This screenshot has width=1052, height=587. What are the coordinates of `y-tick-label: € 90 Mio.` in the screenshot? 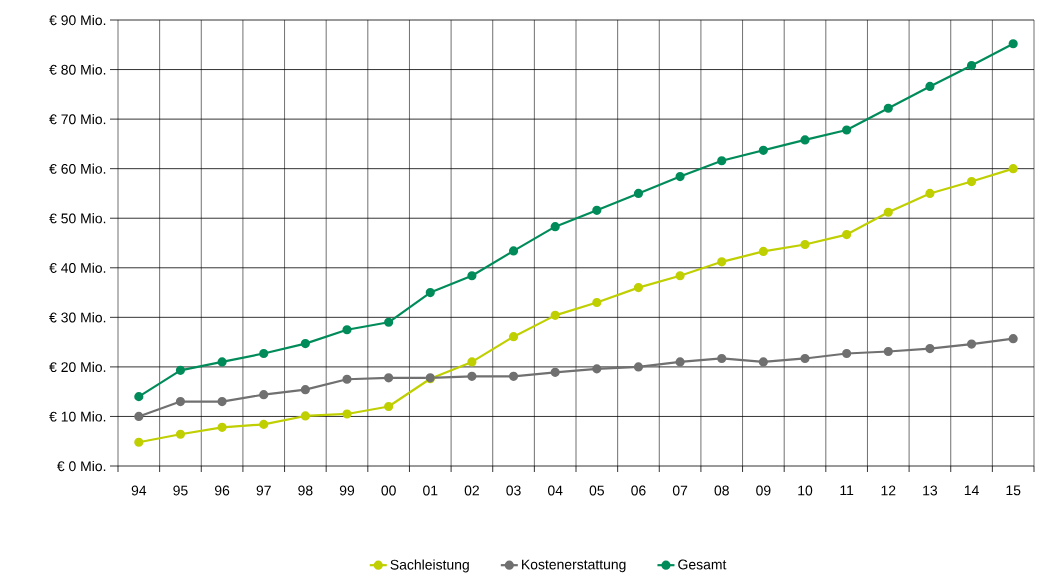 It's located at (77, 20).